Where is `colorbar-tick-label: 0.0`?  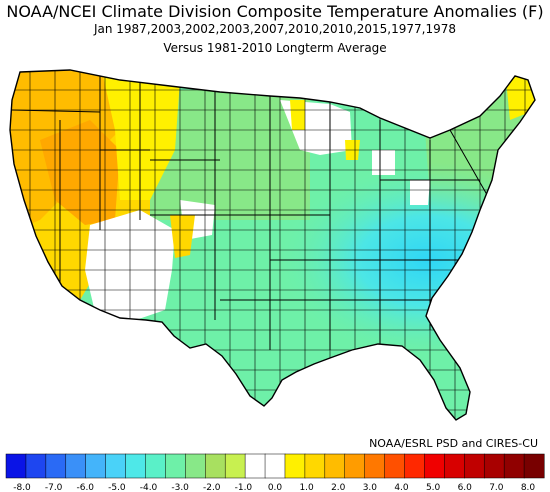 colorbar-tick-label: 0.0 is located at coordinates (275, 487).